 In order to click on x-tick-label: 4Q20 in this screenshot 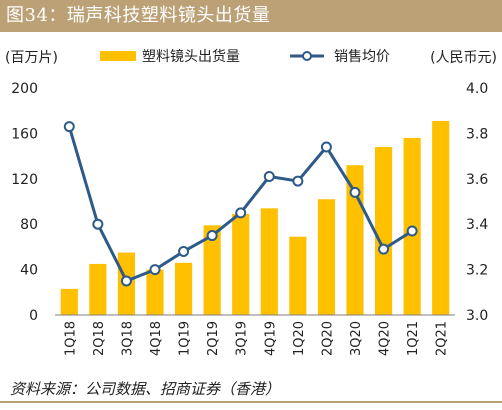, I will do `click(385, 338)`.